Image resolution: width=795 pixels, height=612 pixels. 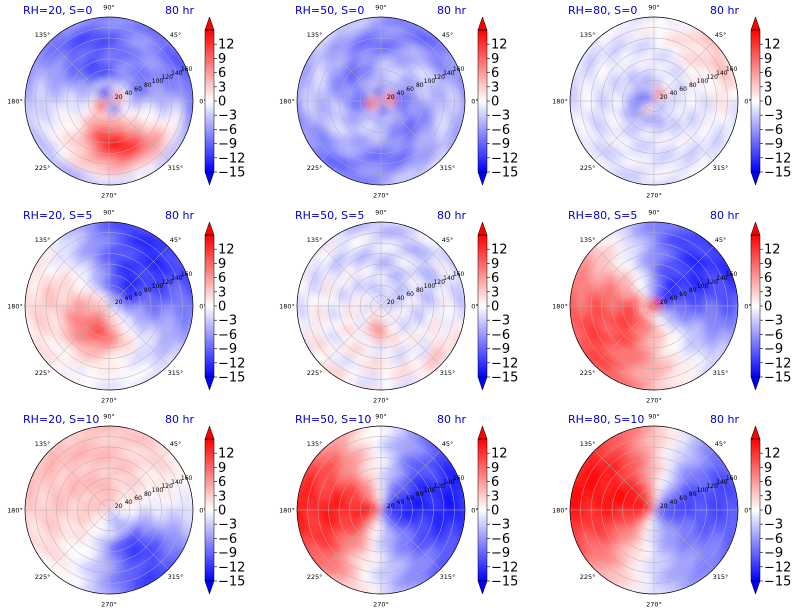 What do you see at coordinates (61, 419) in the screenshot?
I see `panel-title-left: RH=20, S=10` at bounding box center [61, 419].